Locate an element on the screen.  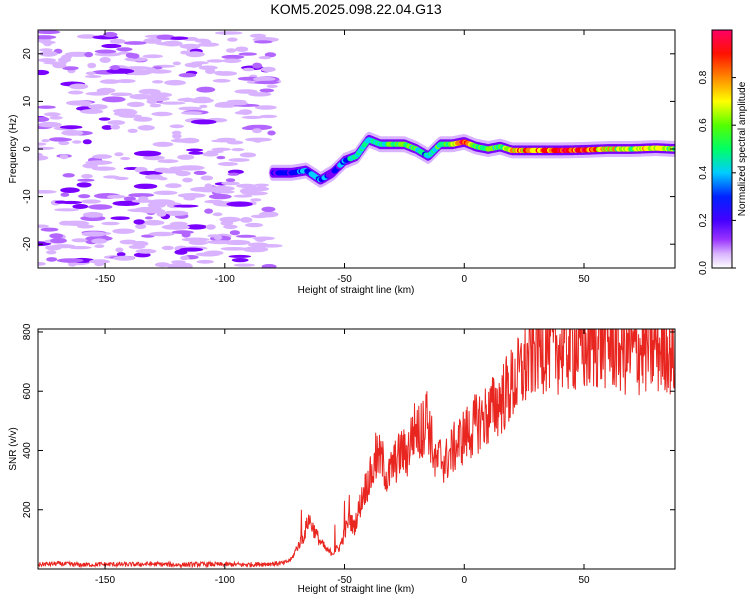
colorbar-tick-label: 0.2 is located at coordinates (703, 220).